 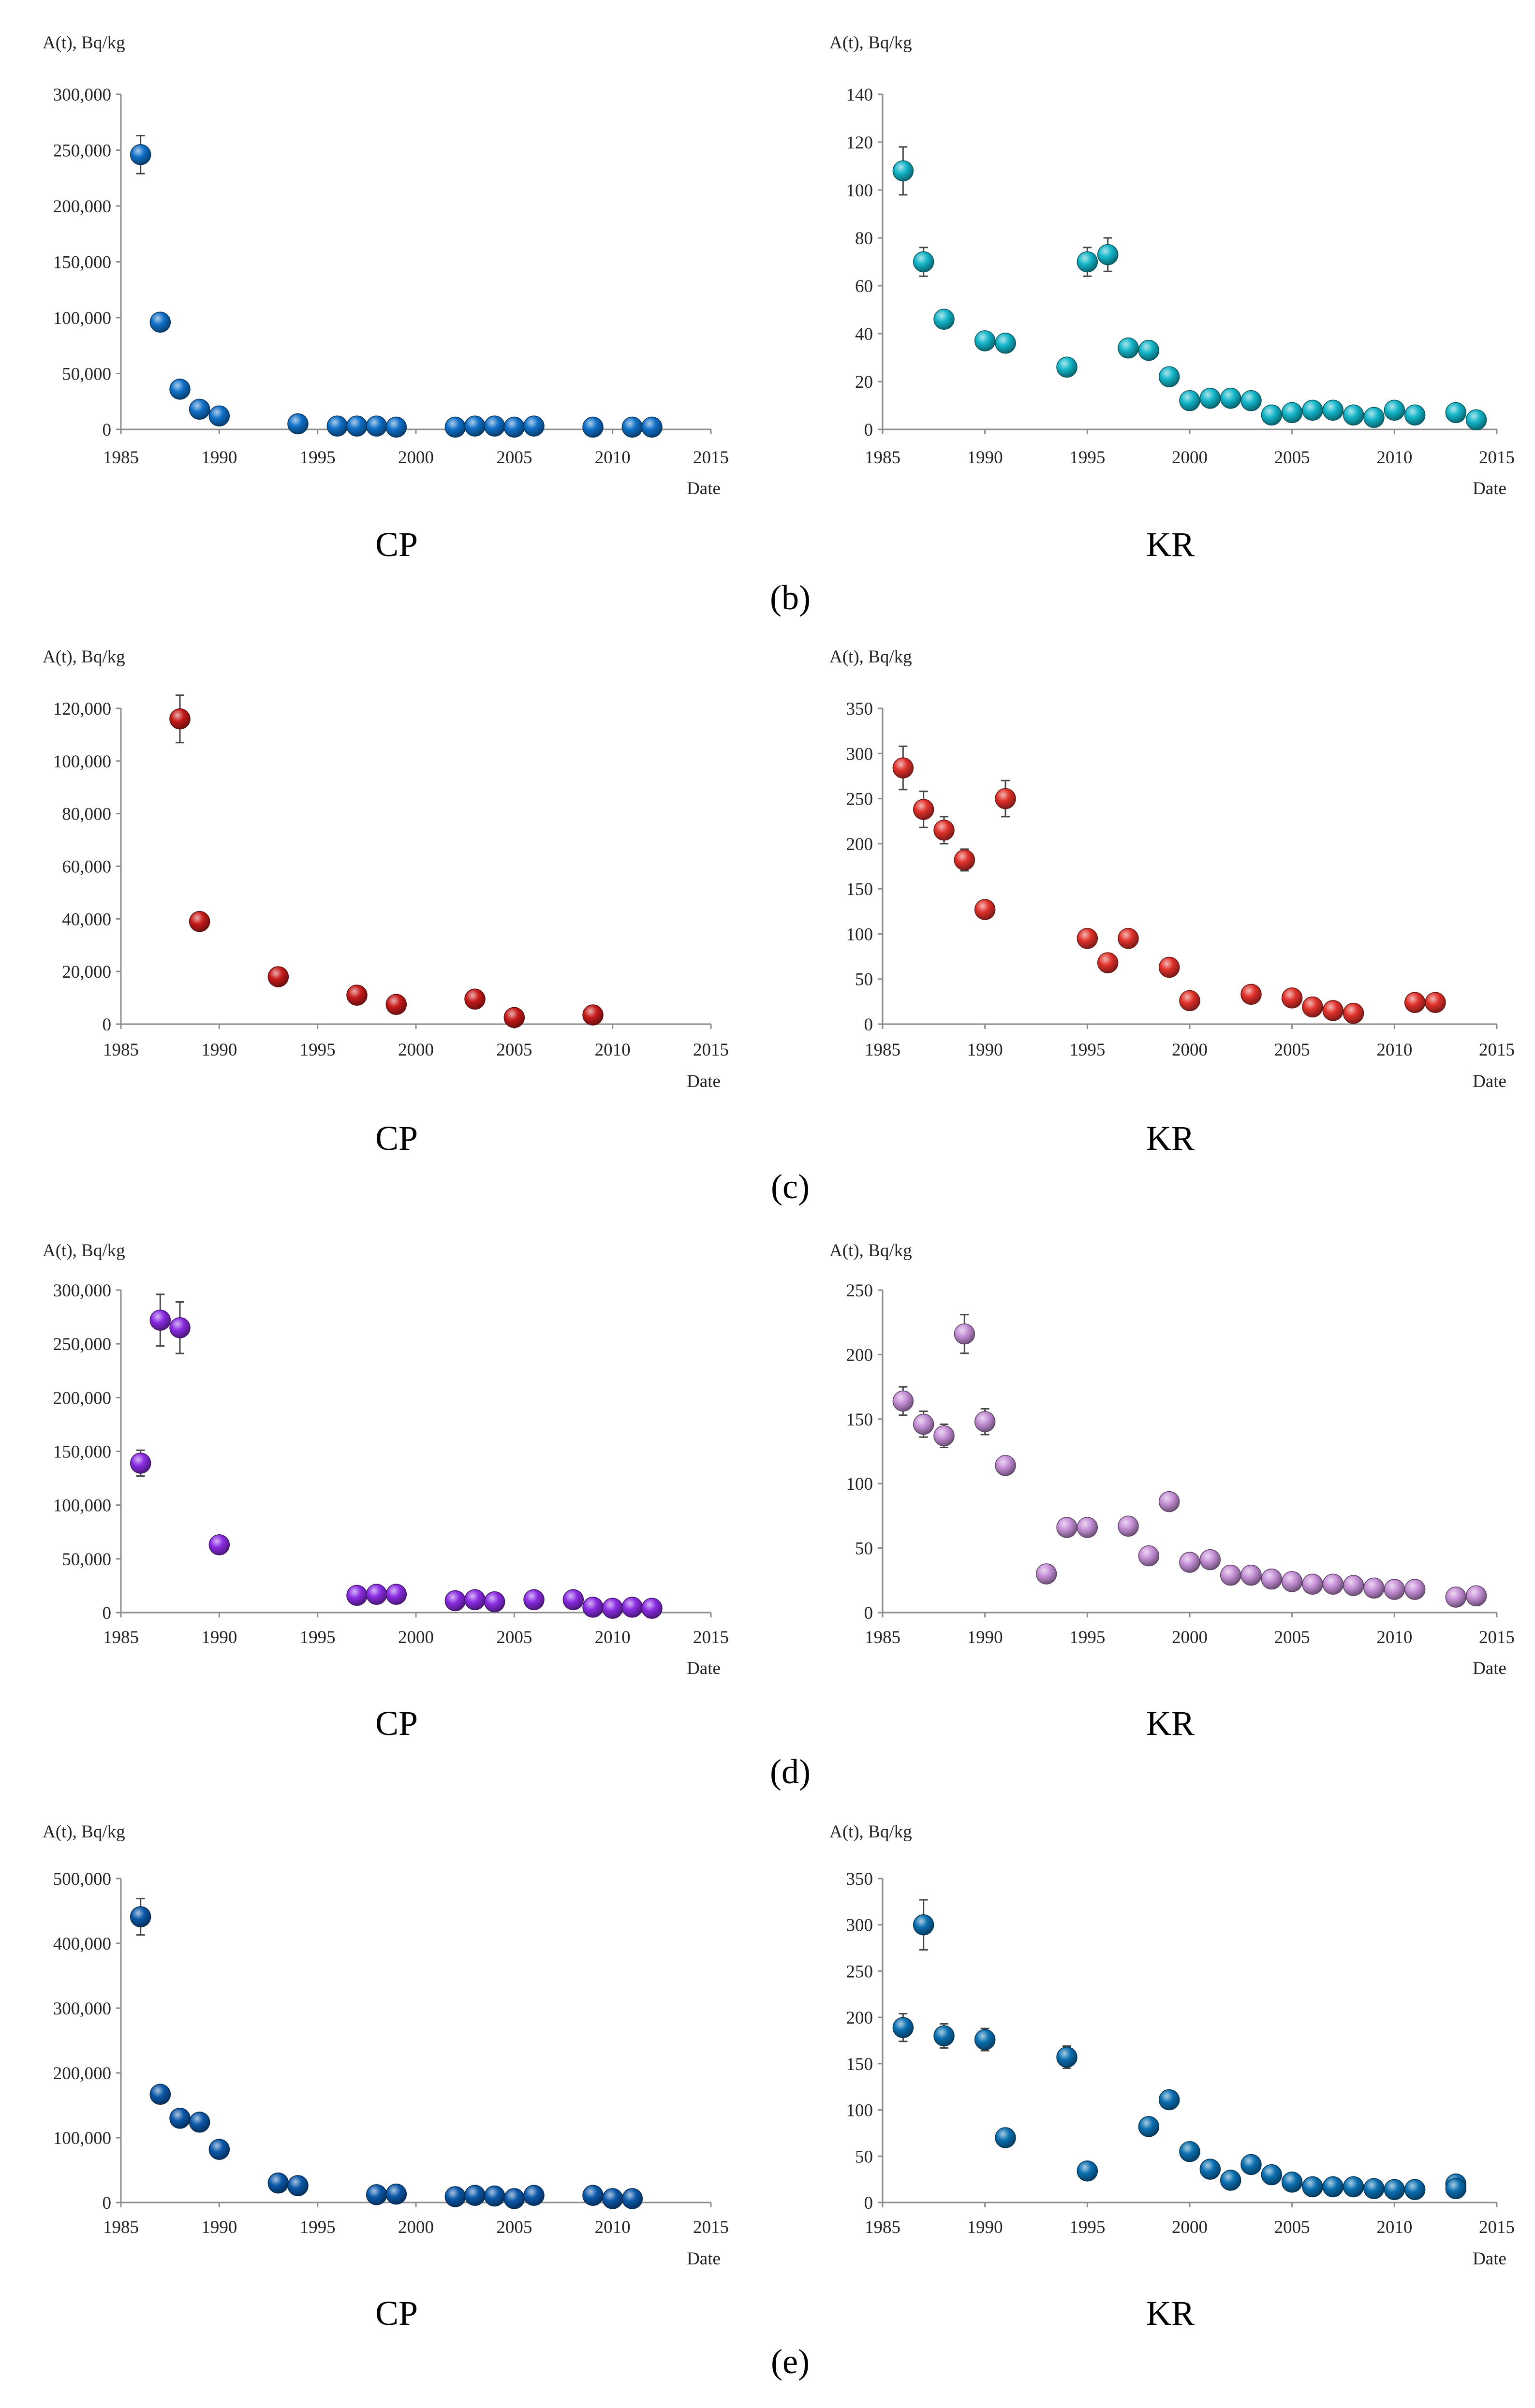 What do you see at coordinates (1190, 1637) in the screenshot?
I see `x-tick-label: 2000` at bounding box center [1190, 1637].